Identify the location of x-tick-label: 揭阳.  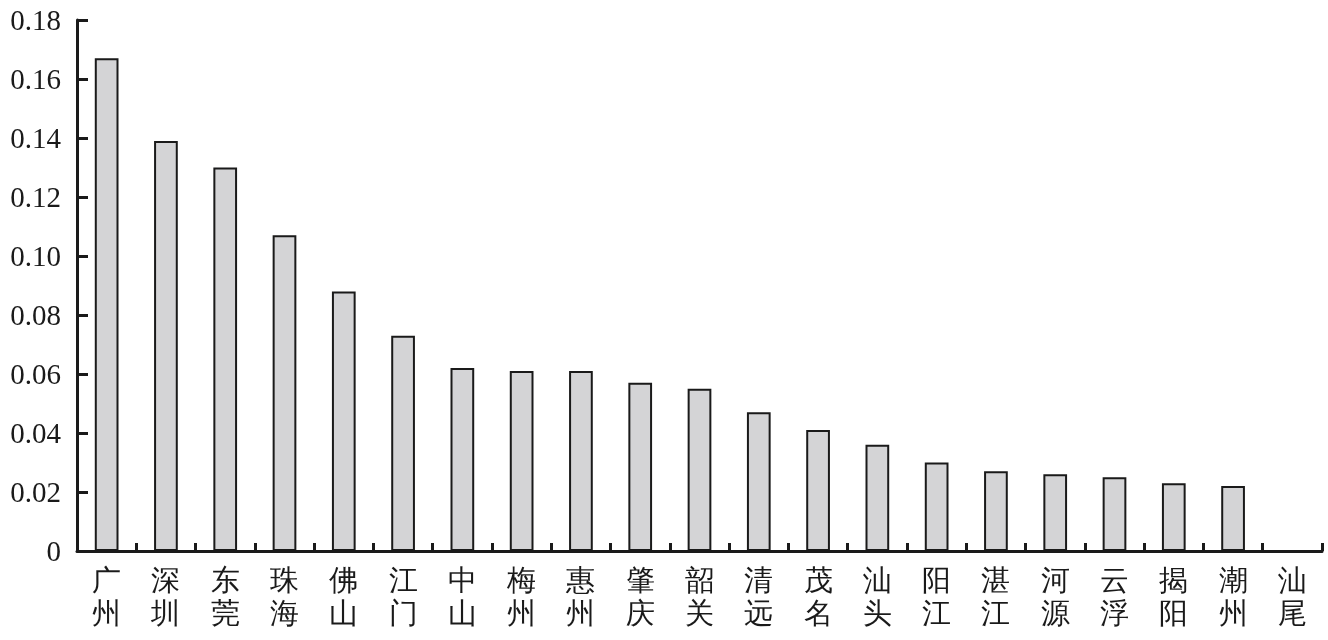
(1174, 596).